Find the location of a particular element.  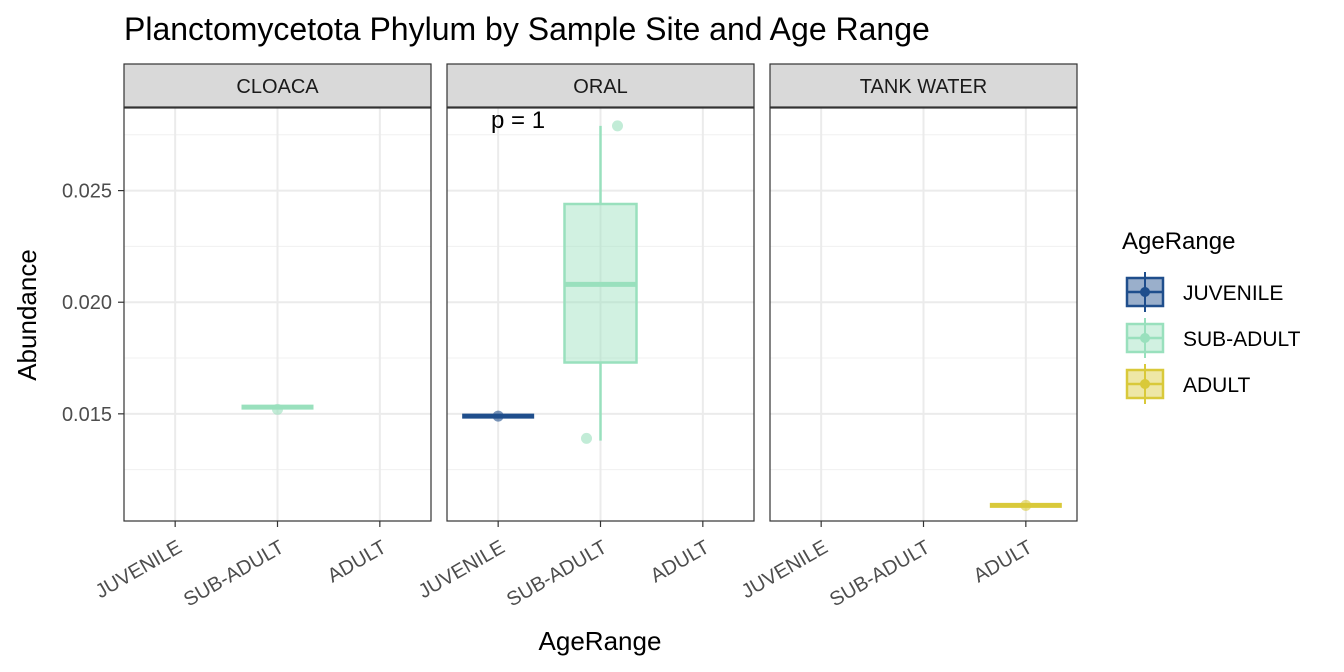

legend-title: AgeRange is located at coordinates (1178, 241).